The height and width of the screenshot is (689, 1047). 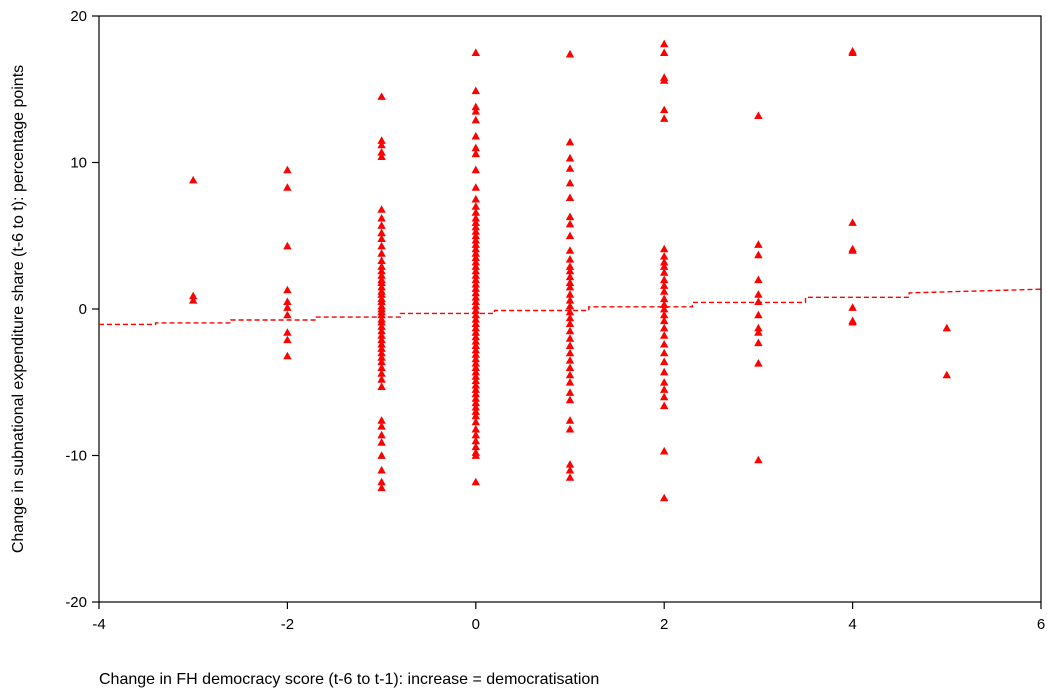 I want to click on x-tick-label: -2, so click(x=287, y=624).